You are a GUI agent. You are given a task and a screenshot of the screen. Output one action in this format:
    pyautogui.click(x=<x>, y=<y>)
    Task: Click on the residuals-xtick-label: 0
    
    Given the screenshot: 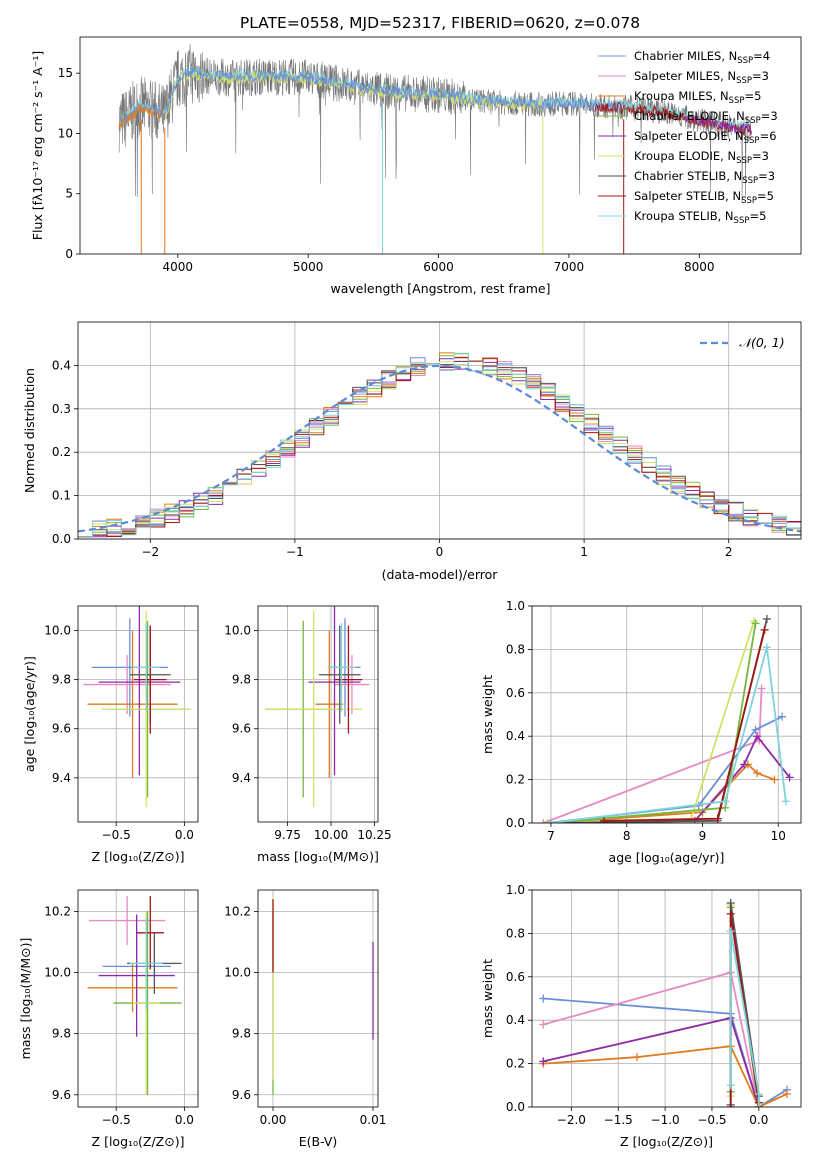 What is the action you would take?
    pyautogui.click(x=440, y=552)
    